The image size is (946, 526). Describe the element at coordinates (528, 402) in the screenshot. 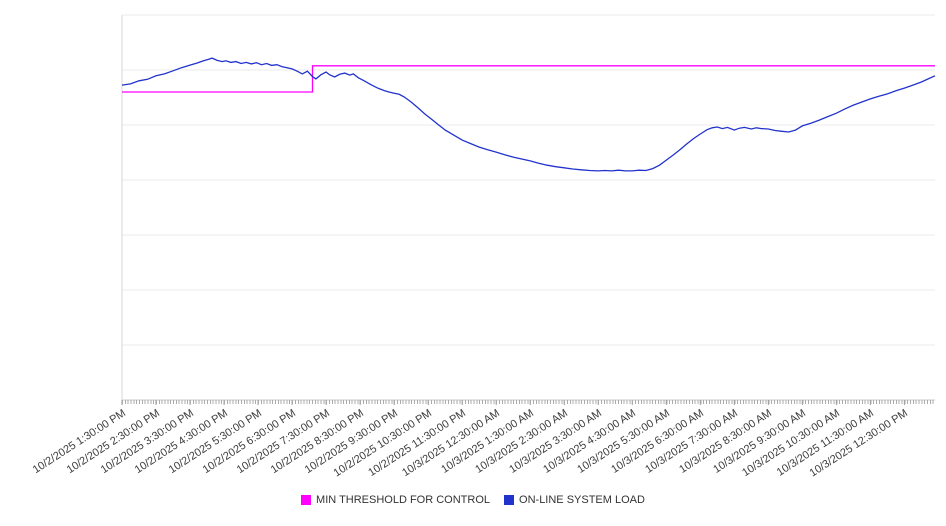

I see `x-axis-minor-ticks` at that location.